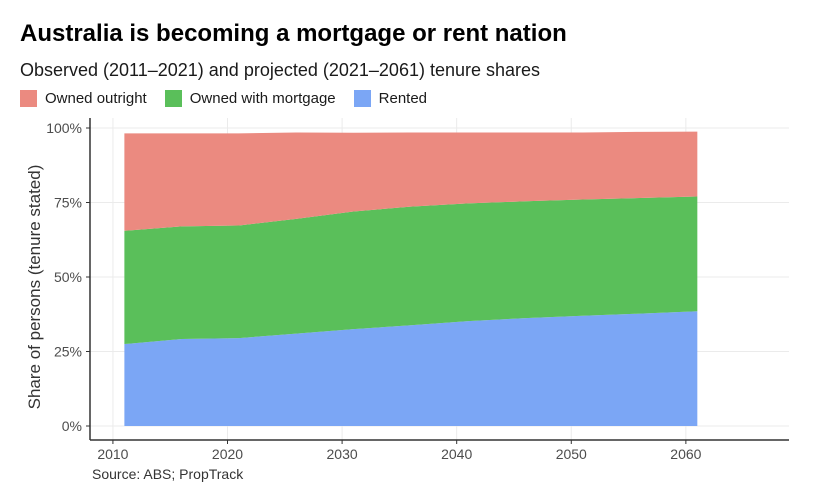 This screenshot has width=830, height=490. Describe the element at coordinates (399, 451) in the screenshot. I see `x-axis-ticks: 2010 2020 2030 2040 2050 2060` at that location.